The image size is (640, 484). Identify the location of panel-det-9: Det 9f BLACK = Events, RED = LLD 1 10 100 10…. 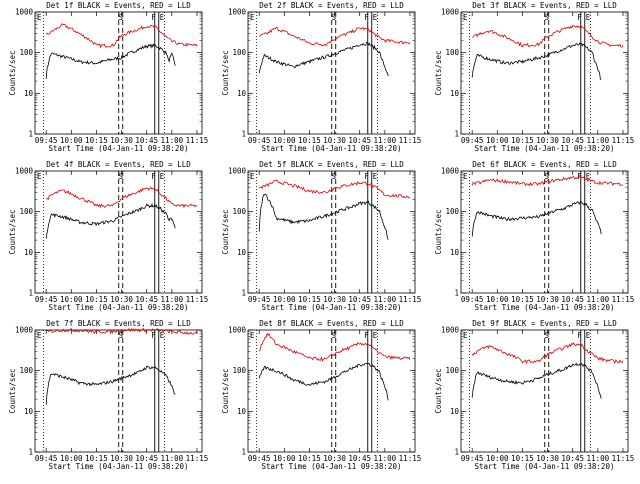
(534, 395).